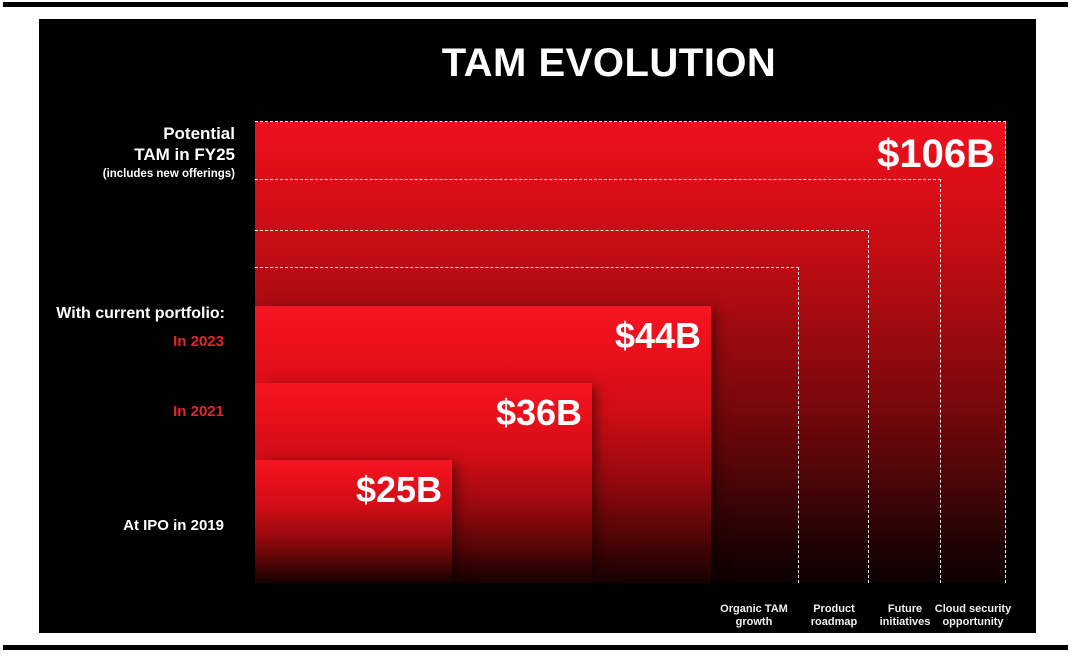  Describe the element at coordinates (198, 411) in the screenshot. I see `label-in-2021: In 2021` at that location.